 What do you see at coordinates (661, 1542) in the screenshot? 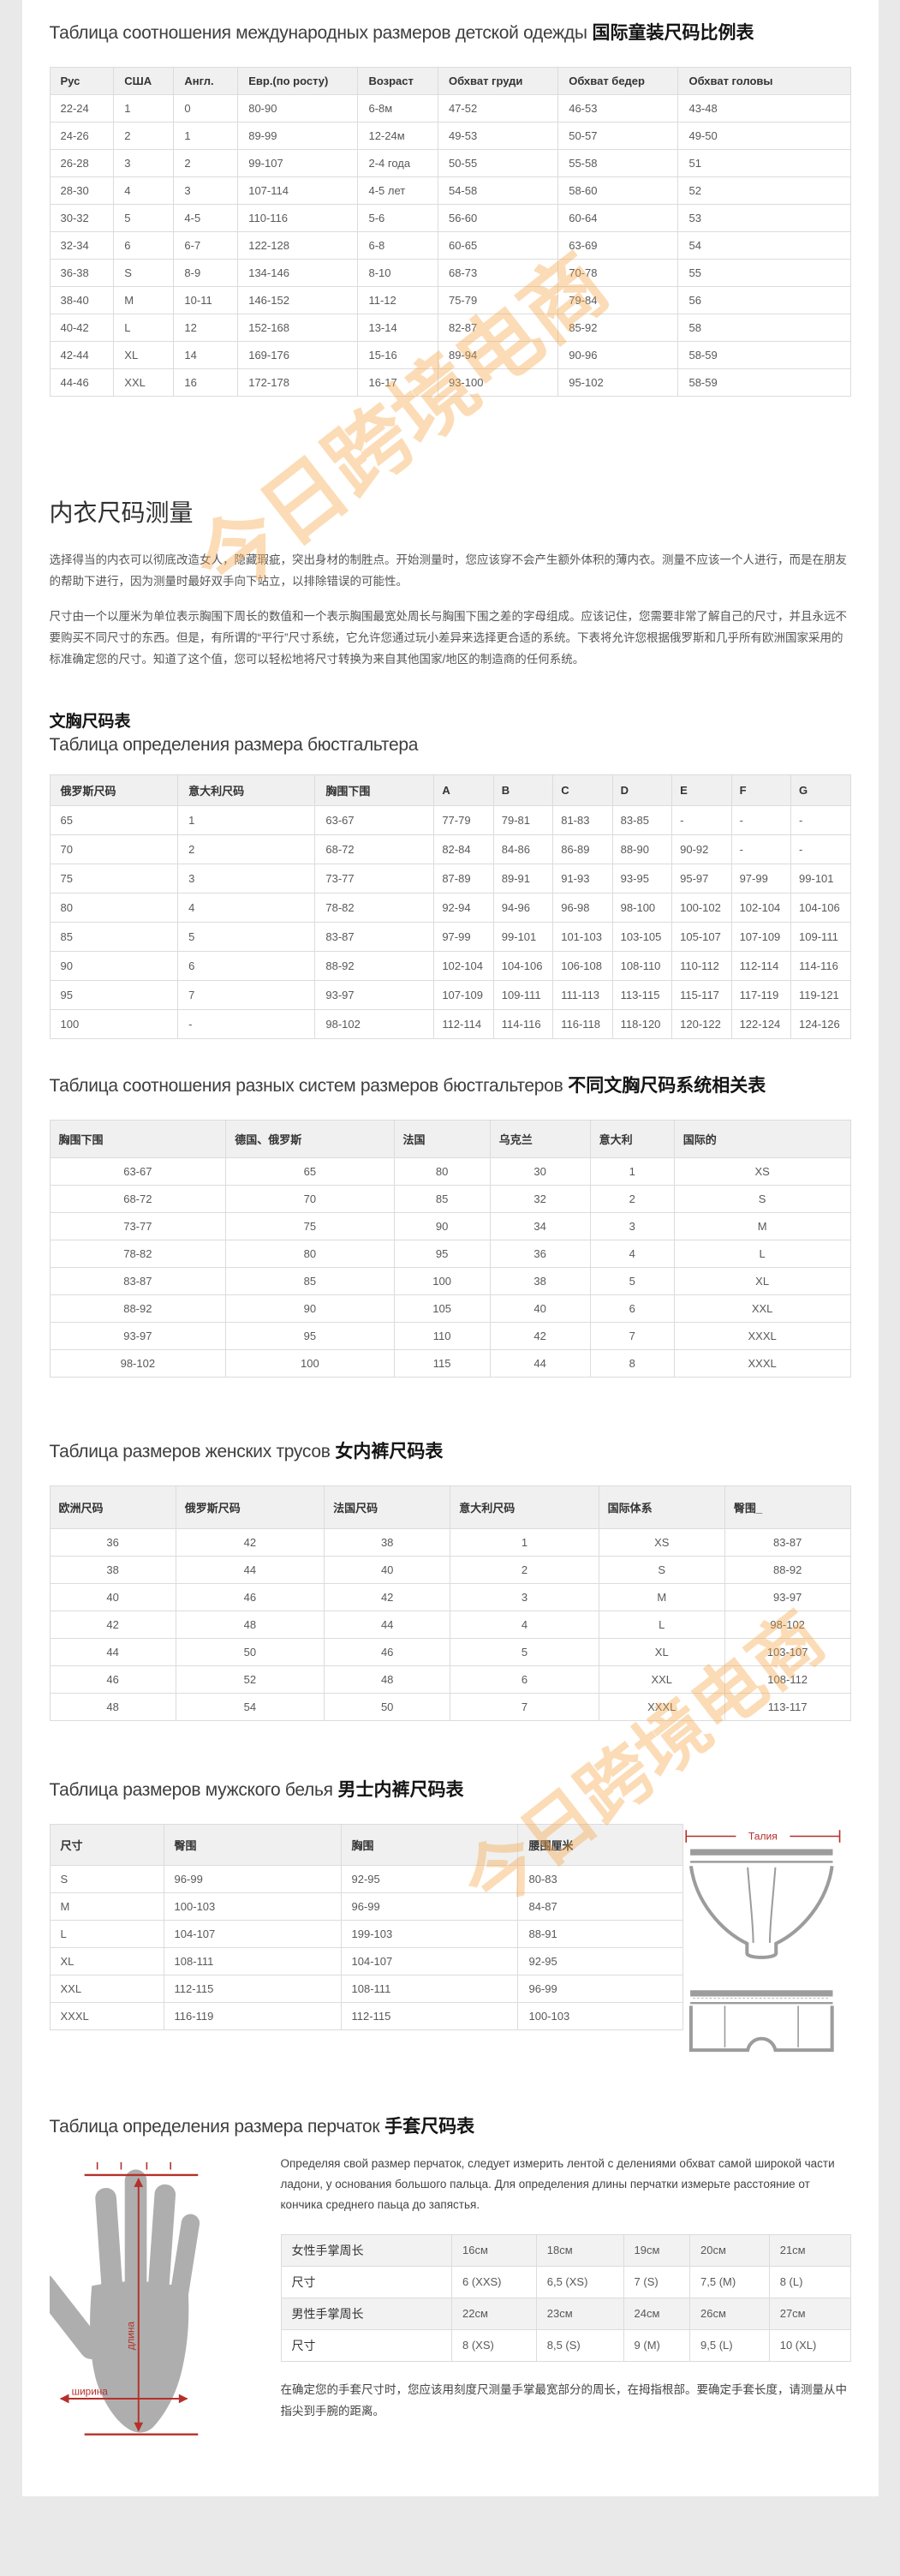
I see `cell: XS` at bounding box center [661, 1542].